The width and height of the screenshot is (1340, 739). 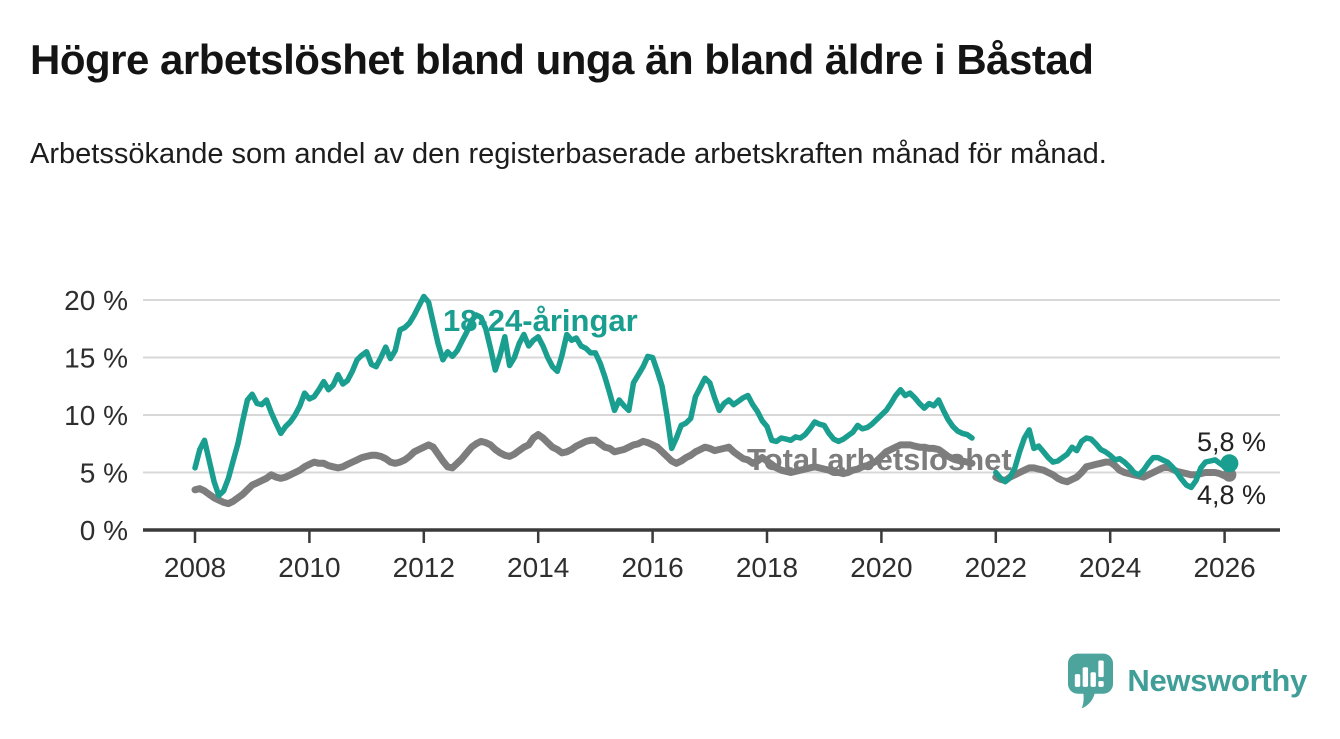 I want to click on x-tick-label: 2026, so click(x=1224, y=567).